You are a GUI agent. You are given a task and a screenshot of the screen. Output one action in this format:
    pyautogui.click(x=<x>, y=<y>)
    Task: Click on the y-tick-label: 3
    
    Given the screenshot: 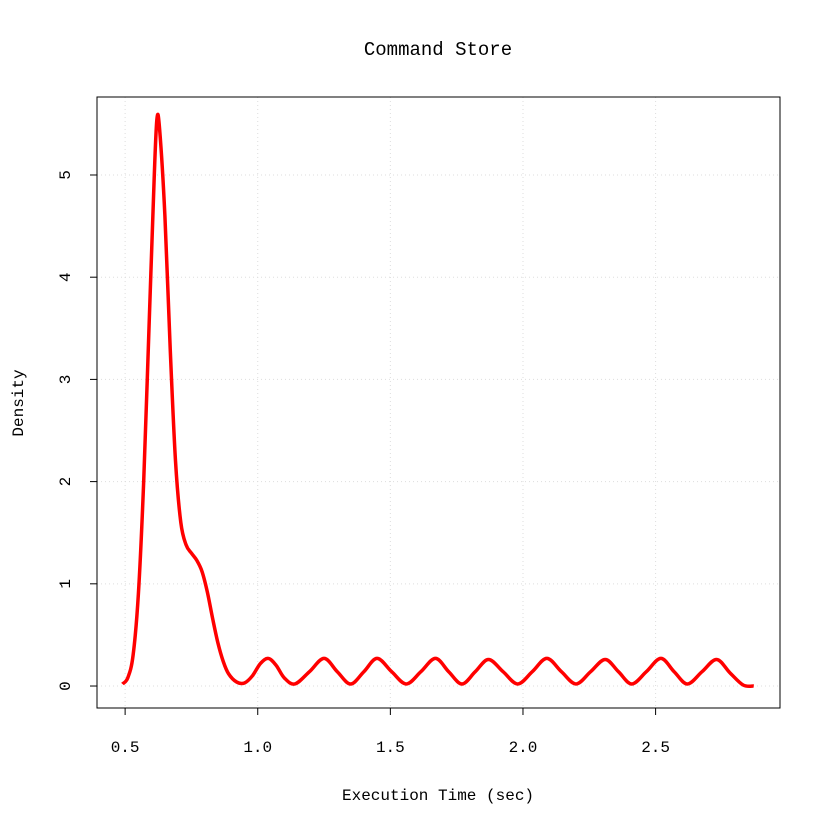 What is the action you would take?
    pyautogui.click(x=66, y=380)
    